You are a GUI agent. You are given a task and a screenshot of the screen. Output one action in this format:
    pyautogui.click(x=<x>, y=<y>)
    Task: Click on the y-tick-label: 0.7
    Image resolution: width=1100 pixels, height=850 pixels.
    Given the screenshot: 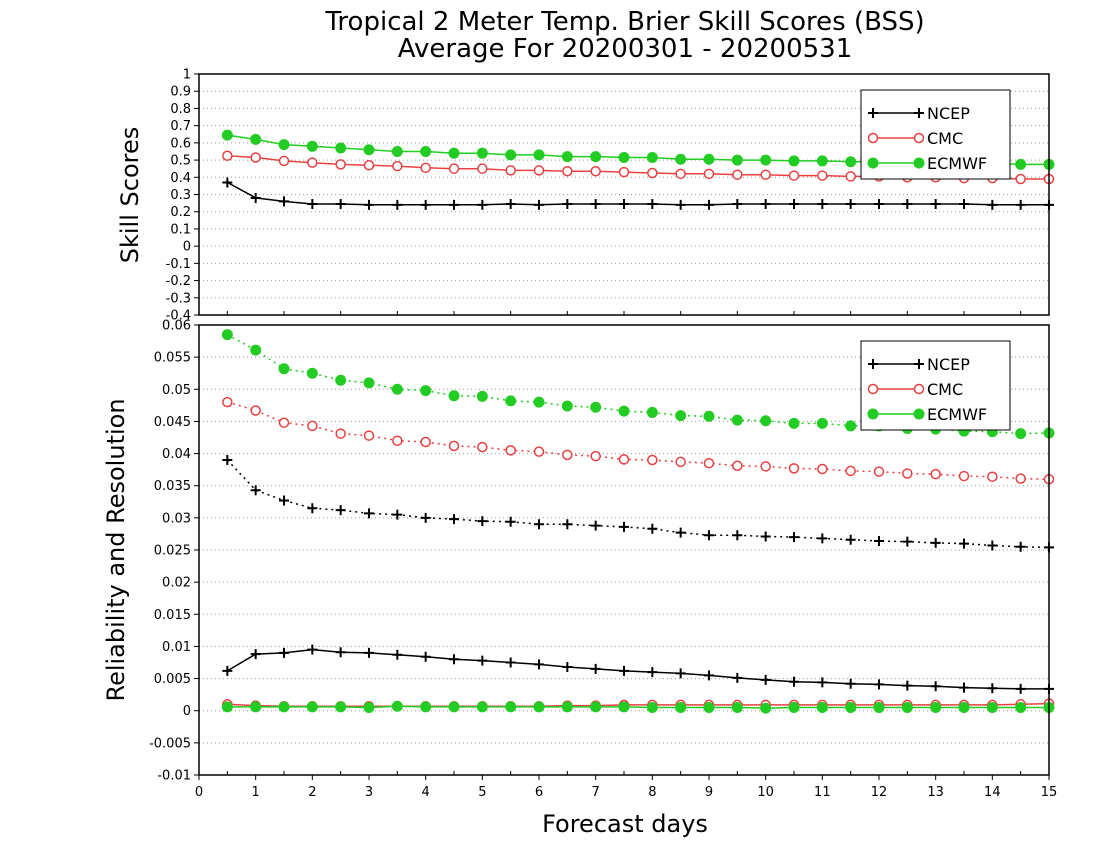 What is the action you would take?
    pyautogui.click(x=180, y=126)
    